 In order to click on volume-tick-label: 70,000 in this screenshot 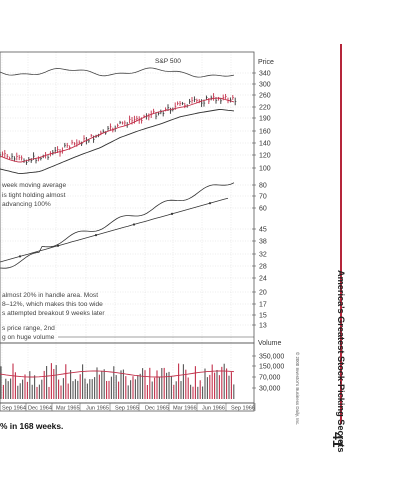, I will do `click(270, 377)`.